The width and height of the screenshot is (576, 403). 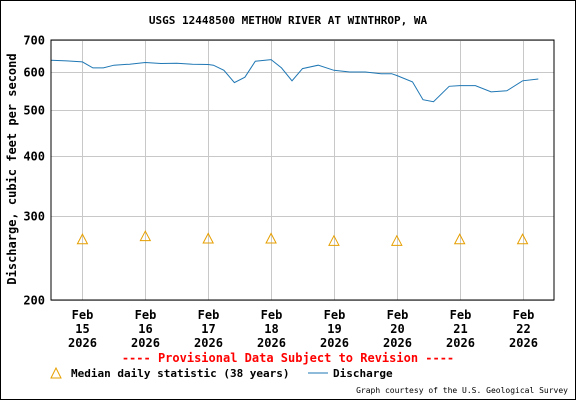 What do you see at coordinates (82, 329) in the screenshot?
I see `x-tick-label: 15` at bounding box center [82, 329].